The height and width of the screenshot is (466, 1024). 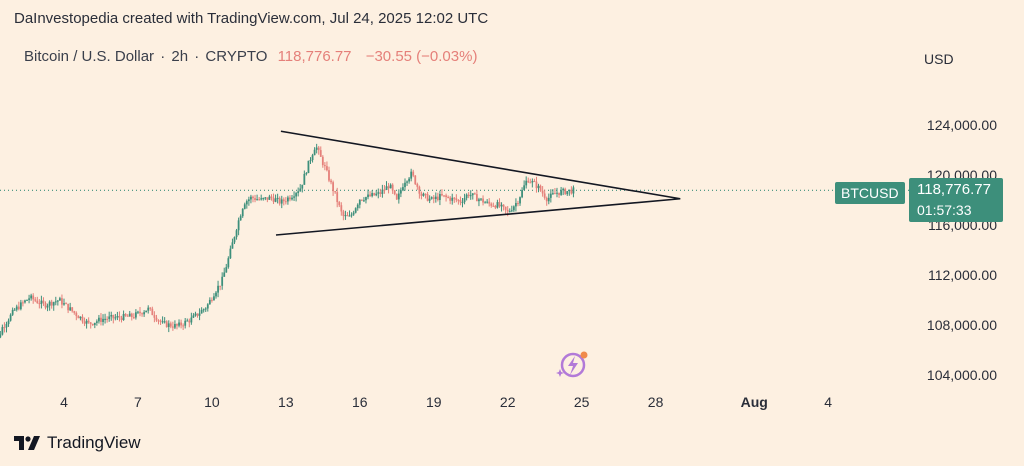 What do you see at coordinates (314, 56) in the screenshot?
I see `last-price: 118,776.77` at bounding box center [314, 56].